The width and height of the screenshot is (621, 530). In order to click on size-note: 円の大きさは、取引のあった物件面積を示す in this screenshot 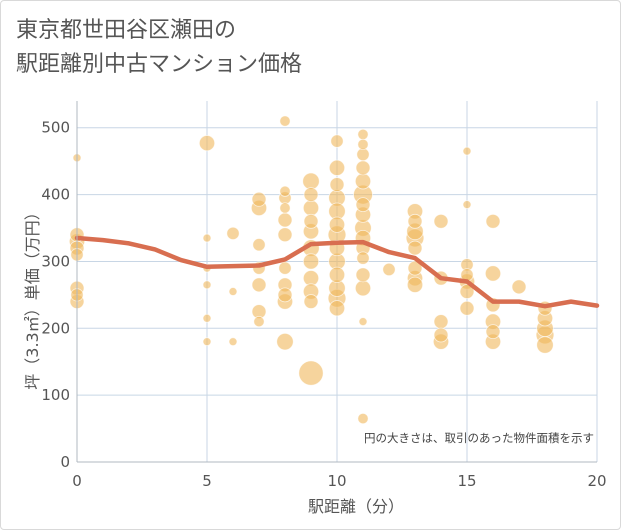, I will do `click(479, 438)`.